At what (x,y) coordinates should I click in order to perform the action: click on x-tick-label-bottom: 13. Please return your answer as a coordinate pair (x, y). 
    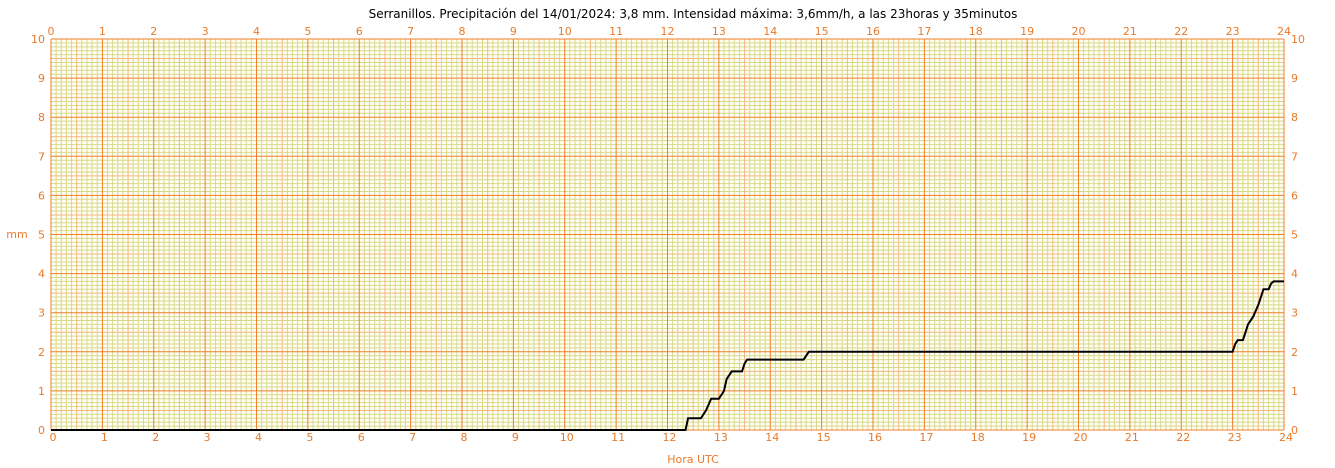
    Looking at the image, I should click on (721, 437).